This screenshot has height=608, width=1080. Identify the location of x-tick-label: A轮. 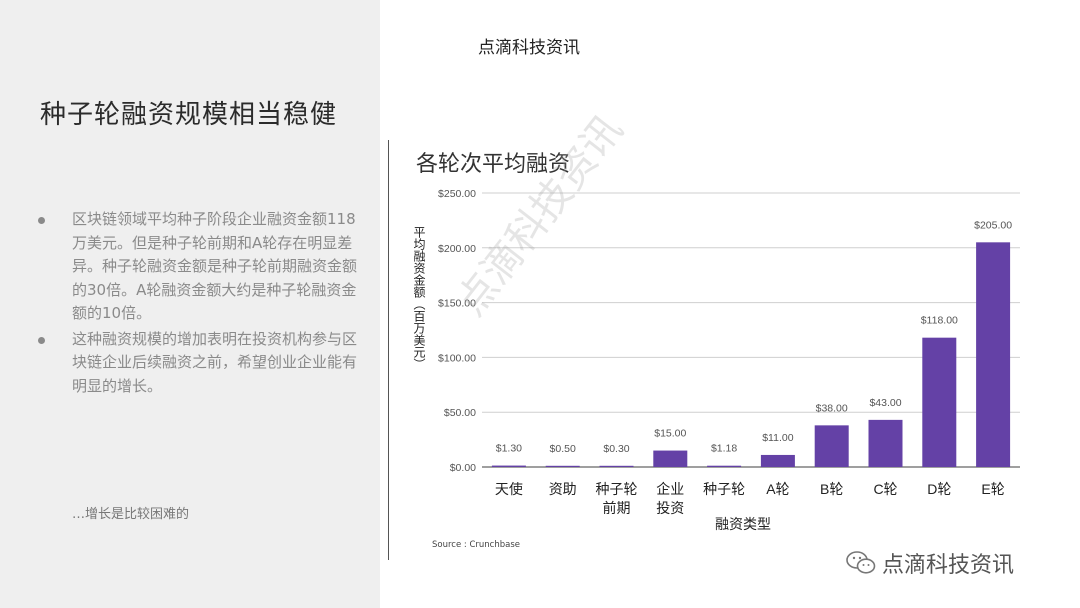
(777, 489).